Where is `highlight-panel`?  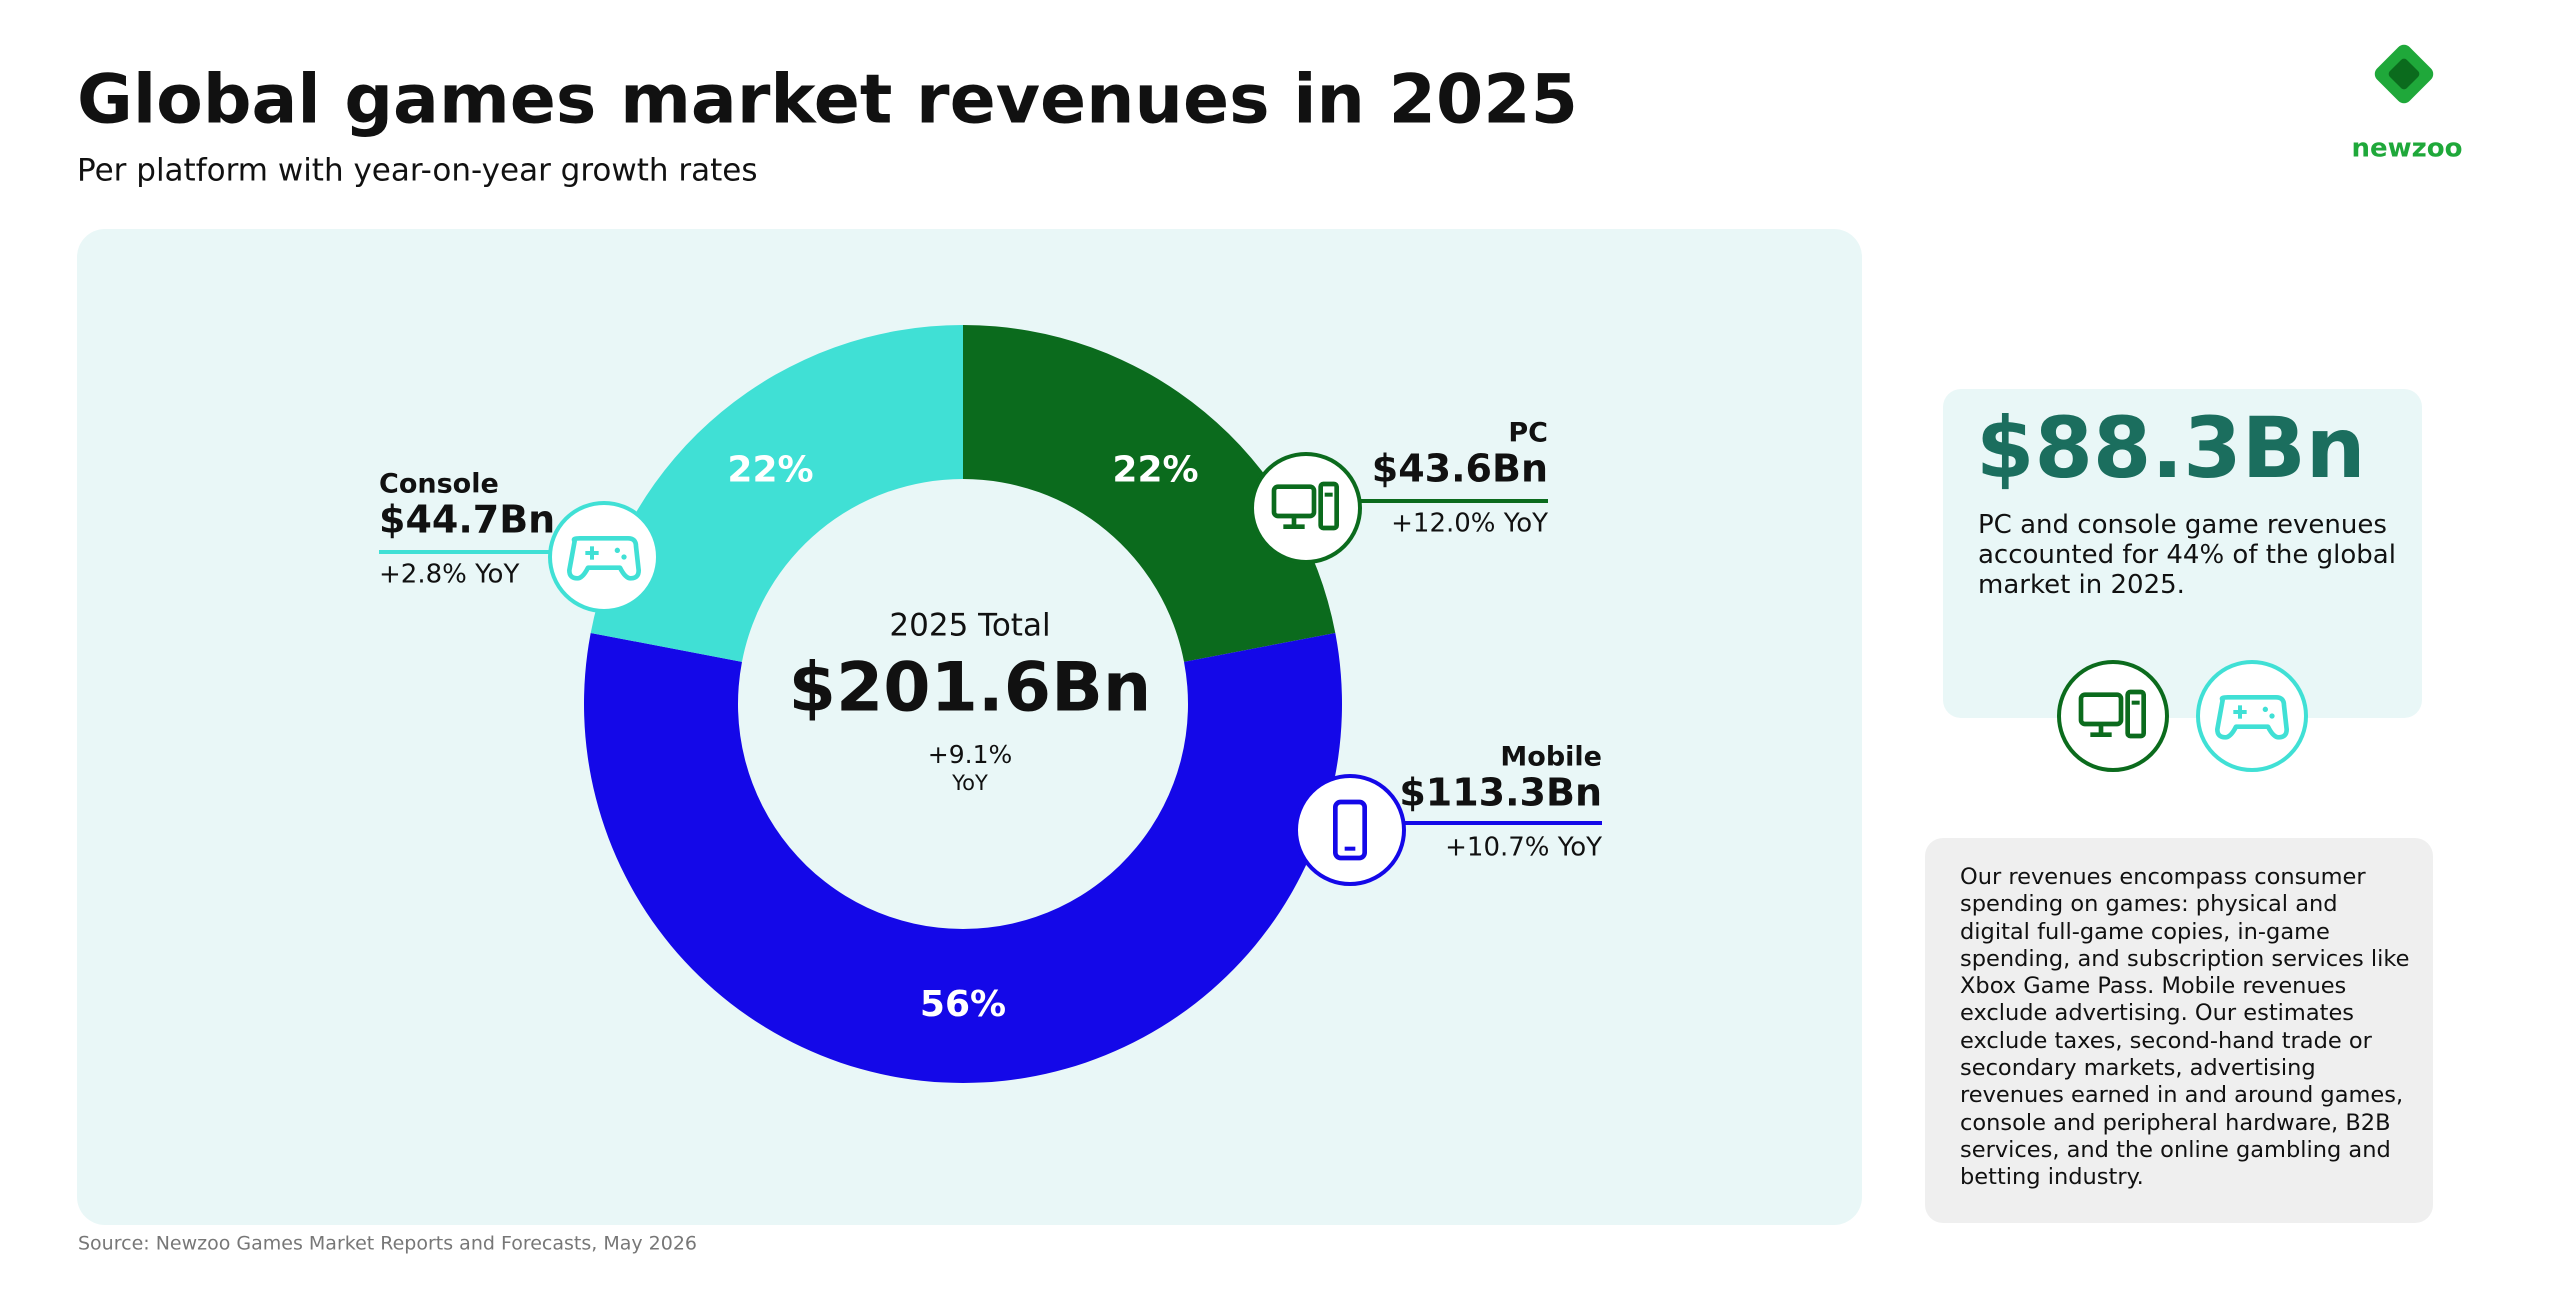 highlight-panel is located at coordinates (2182, 553).